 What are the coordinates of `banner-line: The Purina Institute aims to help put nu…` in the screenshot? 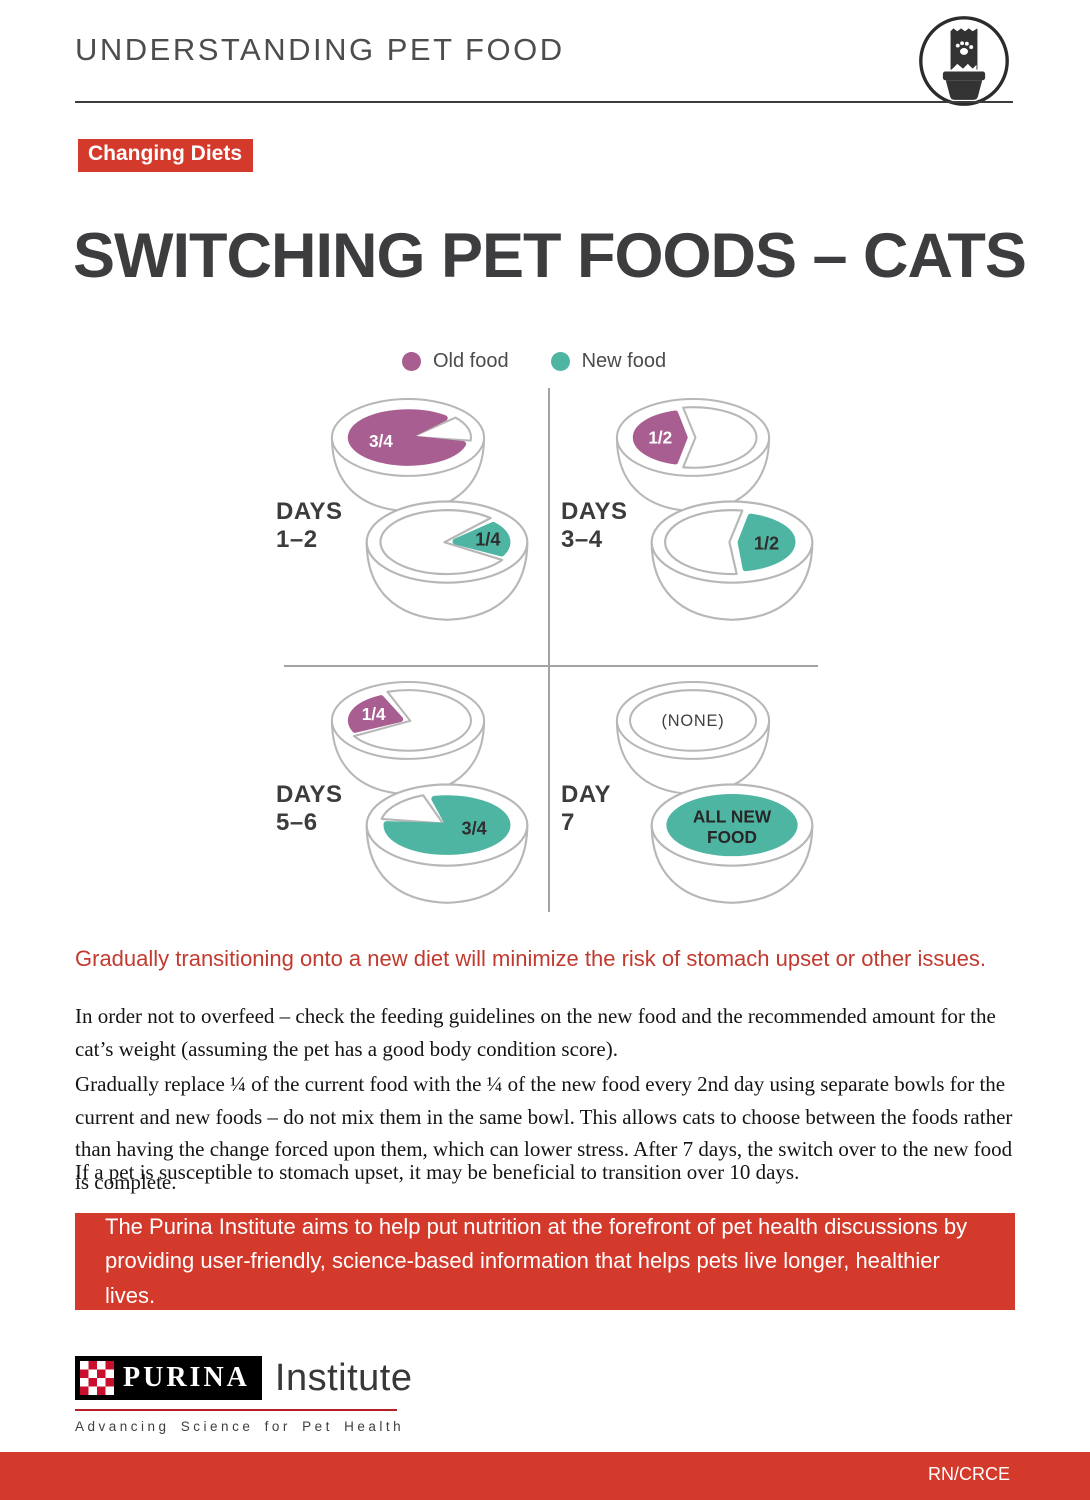 It's located at (536, 1227).